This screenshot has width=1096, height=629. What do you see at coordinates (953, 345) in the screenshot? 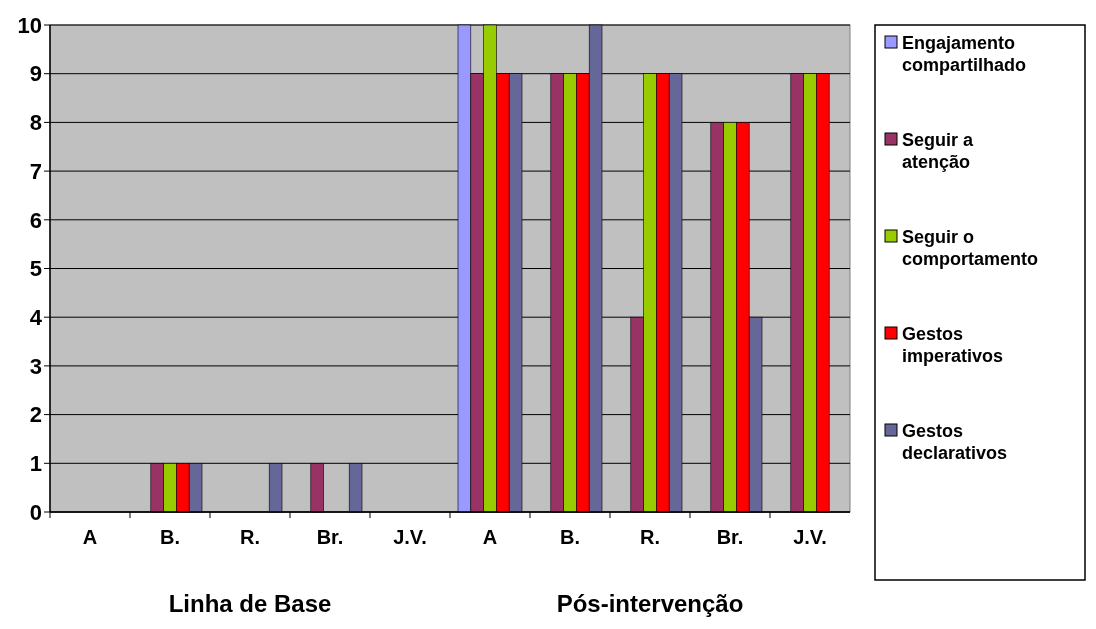
I see `legend-label: Gestos imperativos` at bounding box center [953, 345].